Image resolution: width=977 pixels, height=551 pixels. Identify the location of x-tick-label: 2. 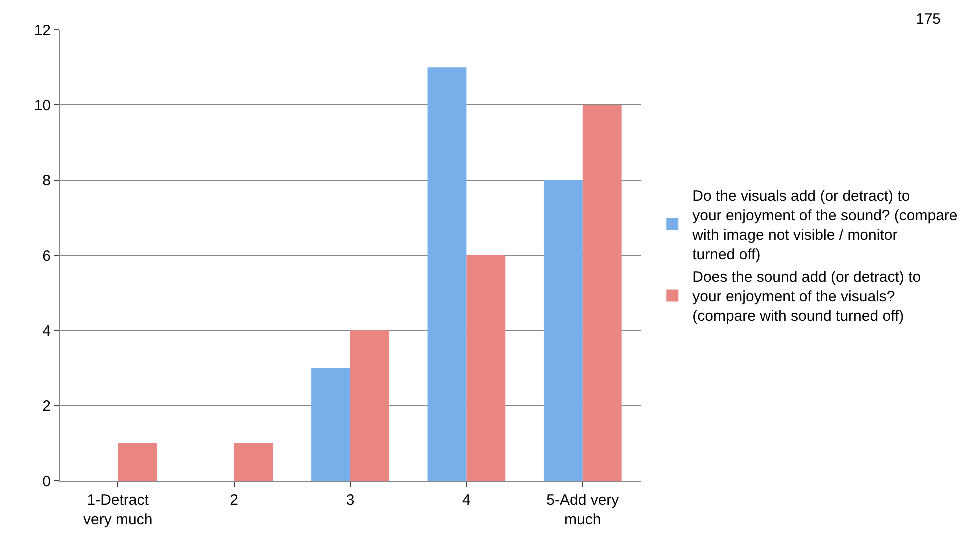
(234, 500).